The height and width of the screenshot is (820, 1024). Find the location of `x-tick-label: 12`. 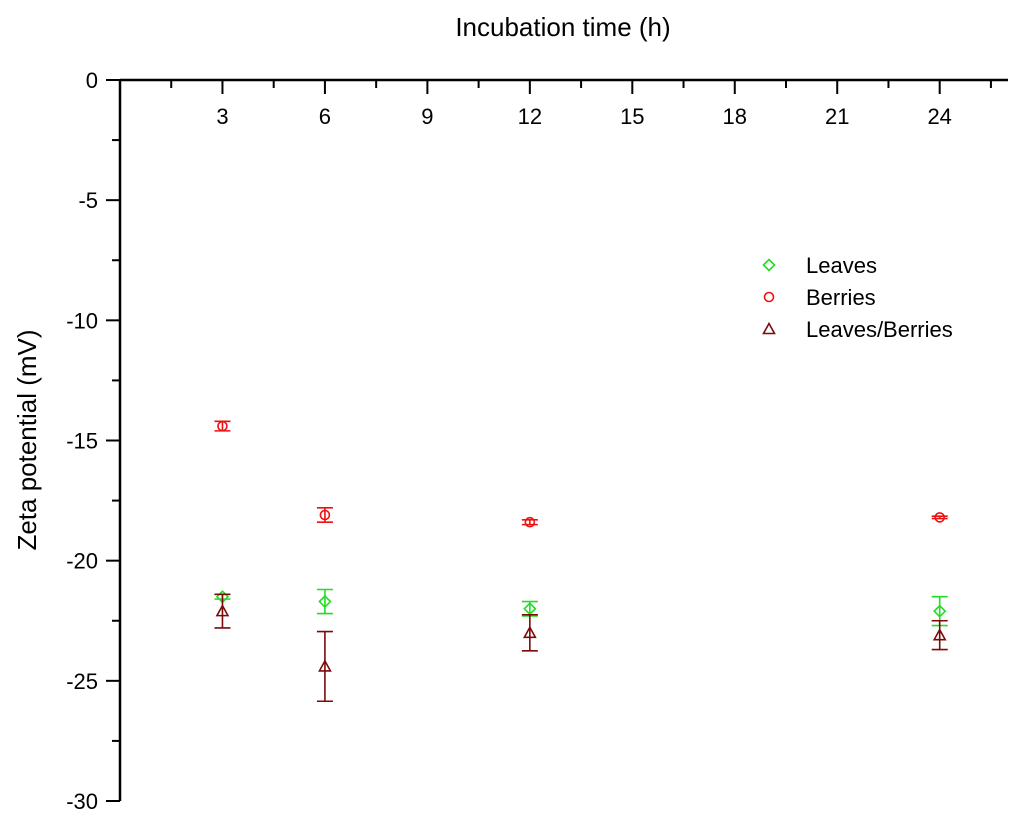

x-tick-label: 12 is located at coordinates (530, 116).